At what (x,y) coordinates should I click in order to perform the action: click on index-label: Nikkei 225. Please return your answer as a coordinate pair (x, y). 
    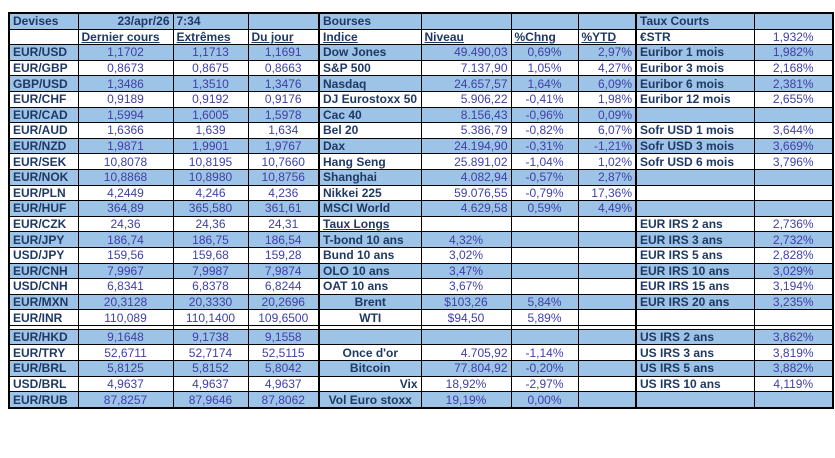
    Looking at the image, I should click on (370, 193).